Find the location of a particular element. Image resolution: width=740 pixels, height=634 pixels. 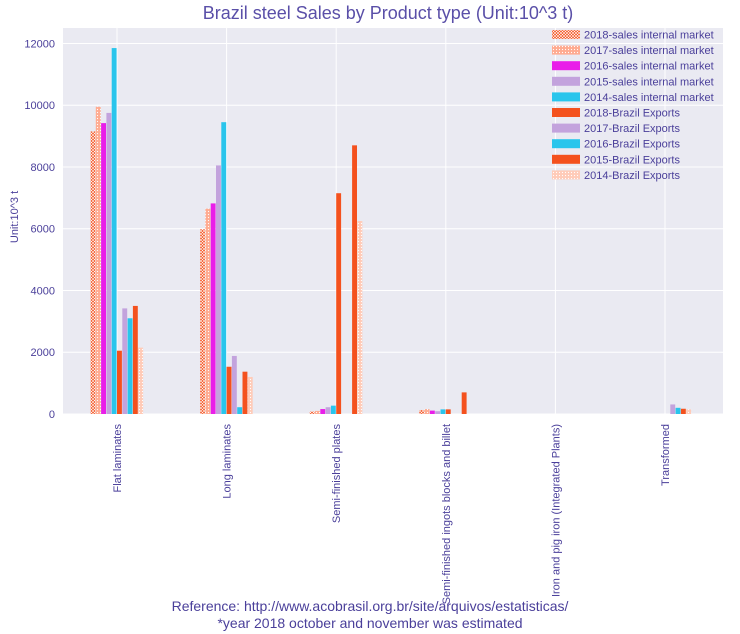

legend-label: 2018-sales internal market is located at coordinates (649, 36).